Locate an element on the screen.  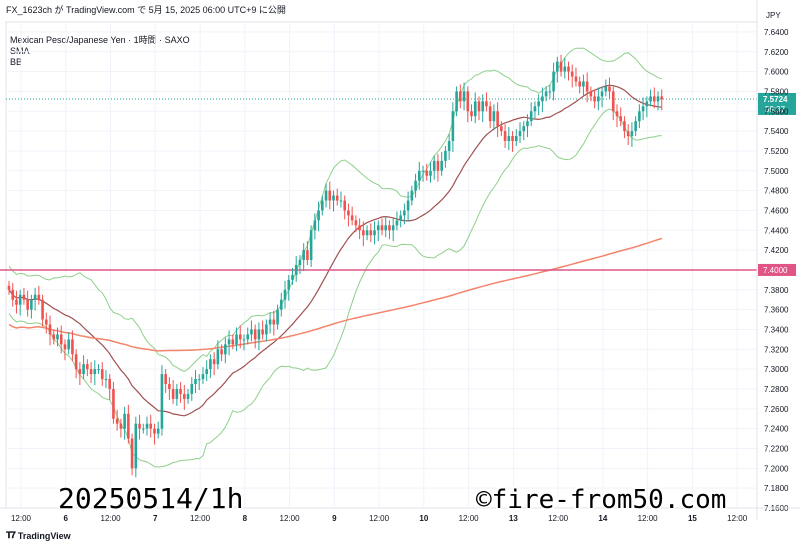
indicator-sma: SMA is located at coordinates (20, 51).